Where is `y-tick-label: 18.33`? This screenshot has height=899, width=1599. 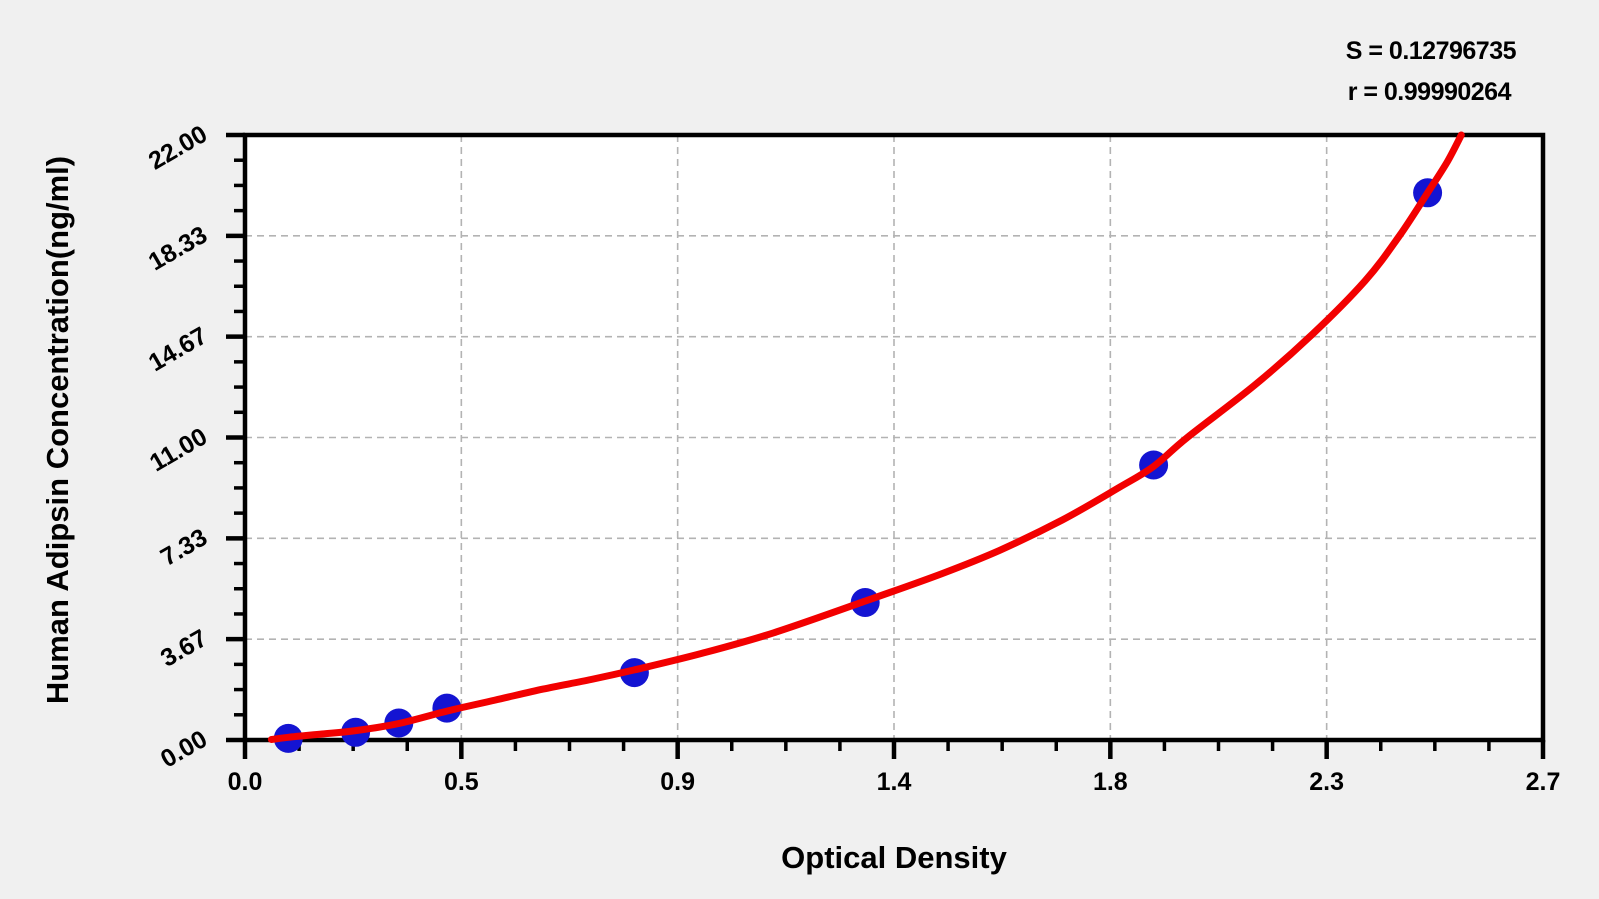
y-tick-label: 18.33 is located at coordinates (178, 249).